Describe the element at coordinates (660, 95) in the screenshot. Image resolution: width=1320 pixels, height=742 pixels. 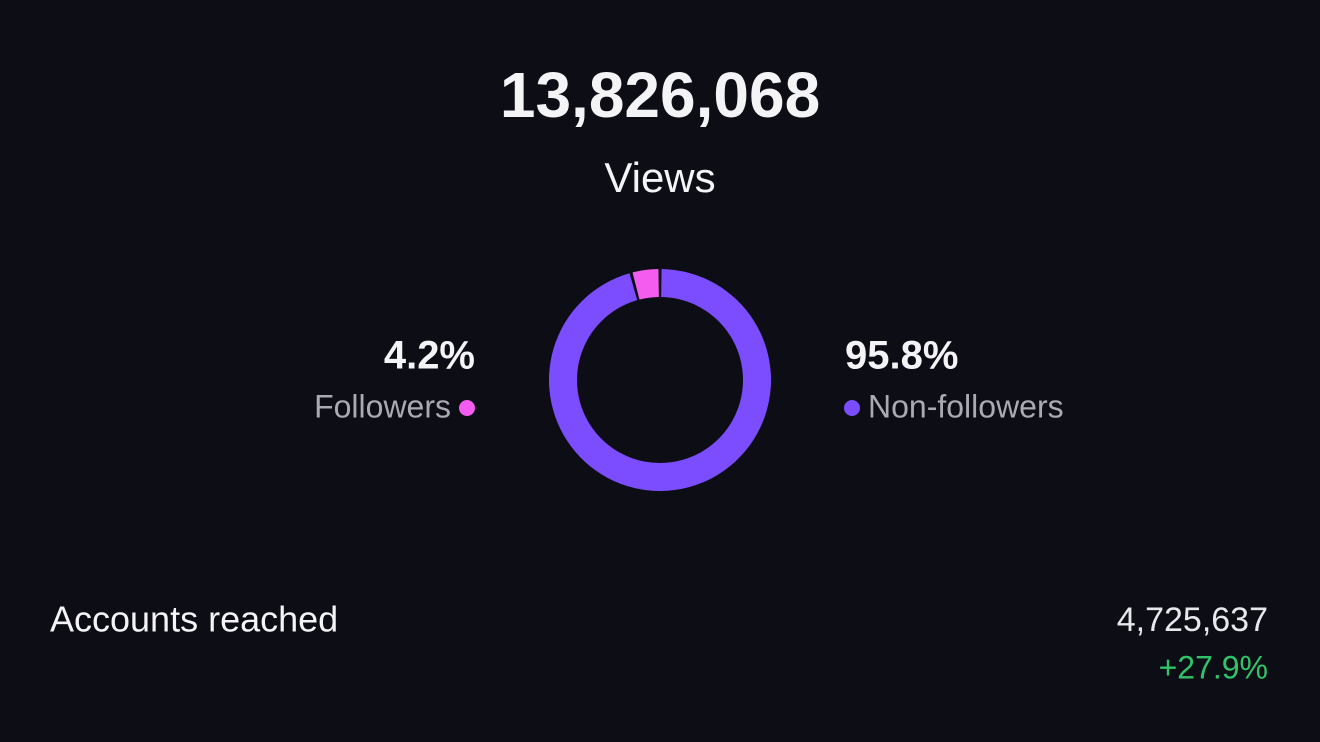
I see `views-total: 13,826,068` at that location.